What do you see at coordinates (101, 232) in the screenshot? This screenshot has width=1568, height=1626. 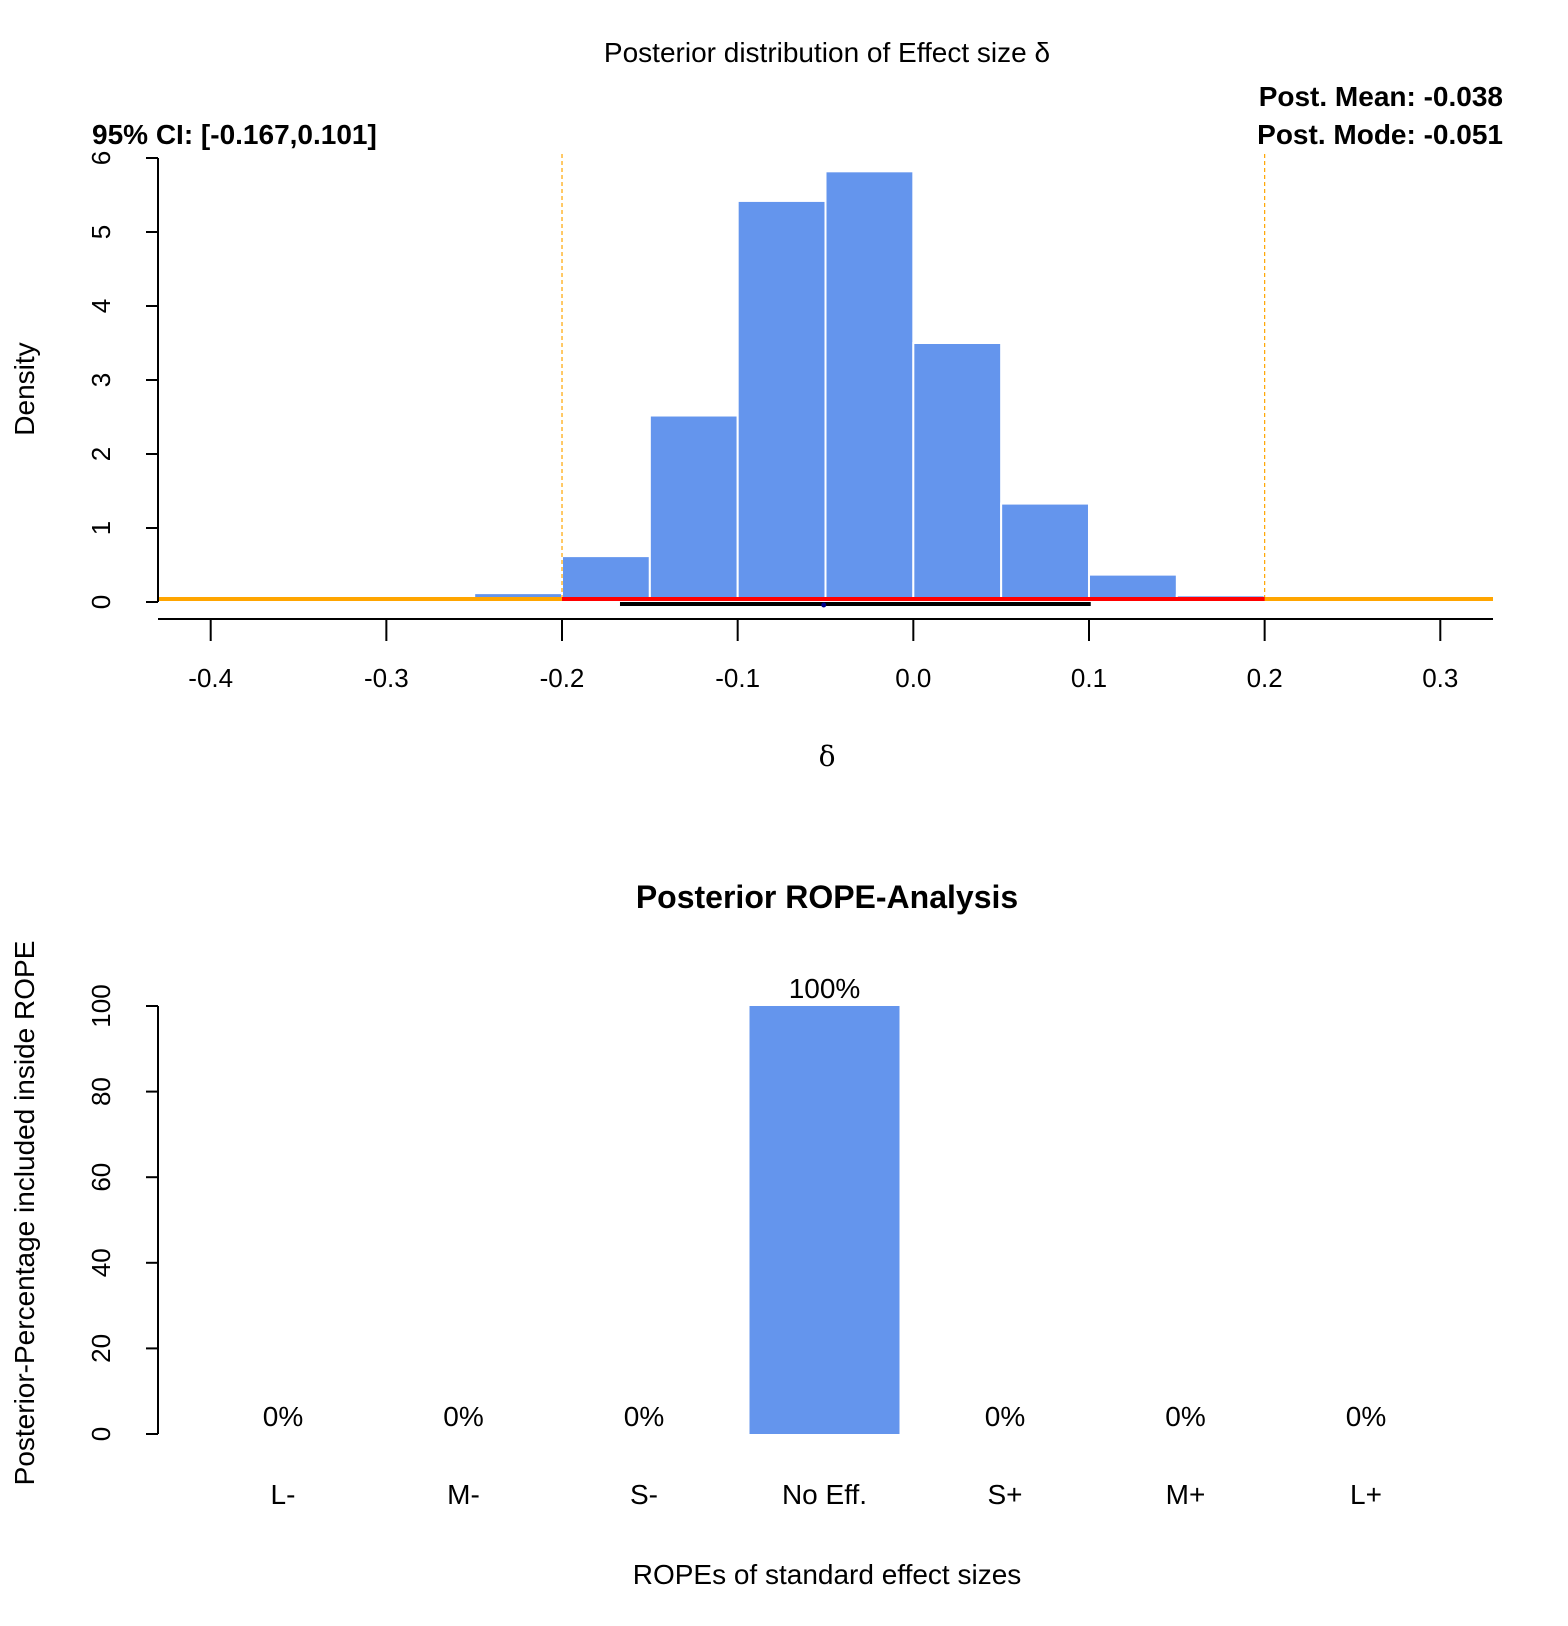 I see `histogram-y-tick-label-5: 5` at bounding box center [101, 232].